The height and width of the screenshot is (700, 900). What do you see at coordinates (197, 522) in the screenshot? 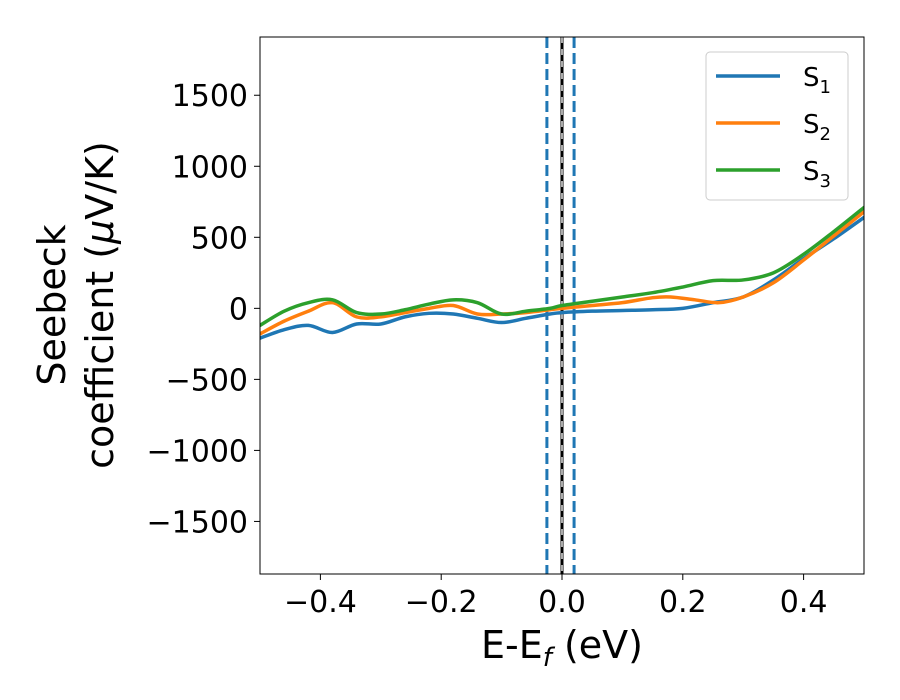
I see `y-tick-label: −1500` at bounding box center [197, 522].